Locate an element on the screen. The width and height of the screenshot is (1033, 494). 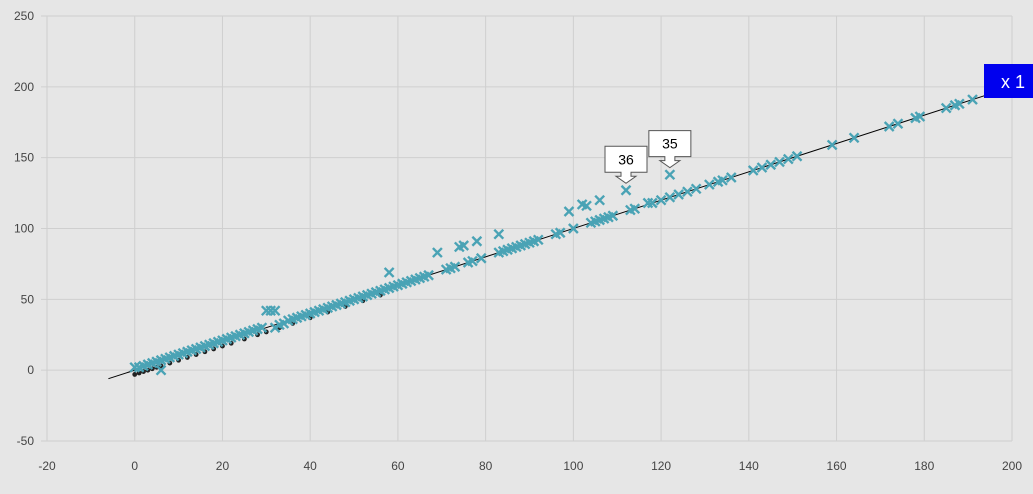
x-tick-label: 180 is located at coordinates (924, 466).